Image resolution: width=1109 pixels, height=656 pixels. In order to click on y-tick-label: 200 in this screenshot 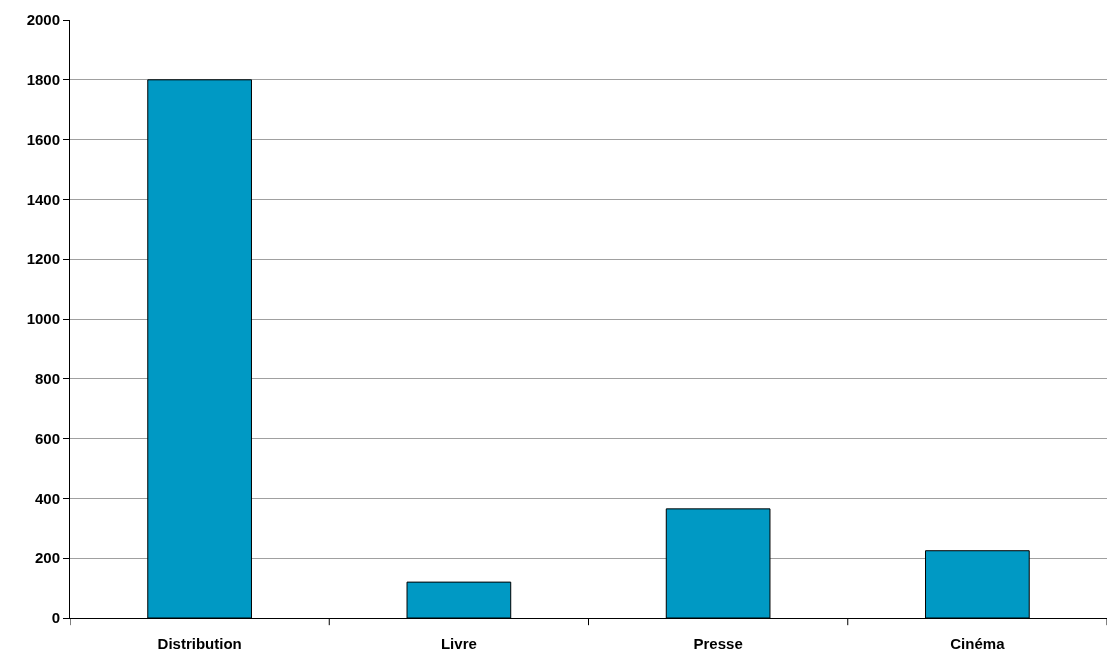, I will do `click(47, 558)`.